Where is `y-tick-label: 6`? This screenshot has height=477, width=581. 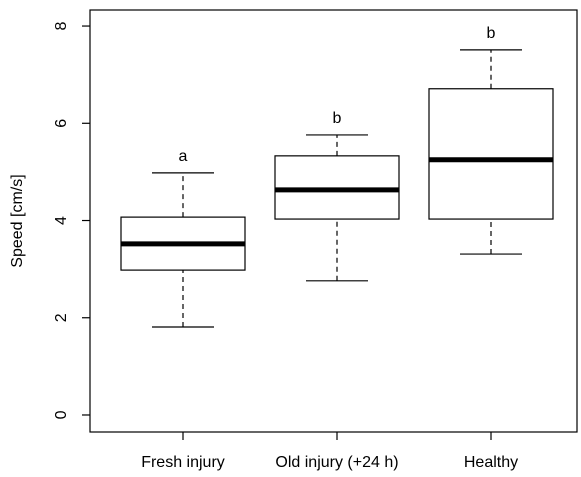 y-tick-label: 6 is located at coordinates (61, 123).